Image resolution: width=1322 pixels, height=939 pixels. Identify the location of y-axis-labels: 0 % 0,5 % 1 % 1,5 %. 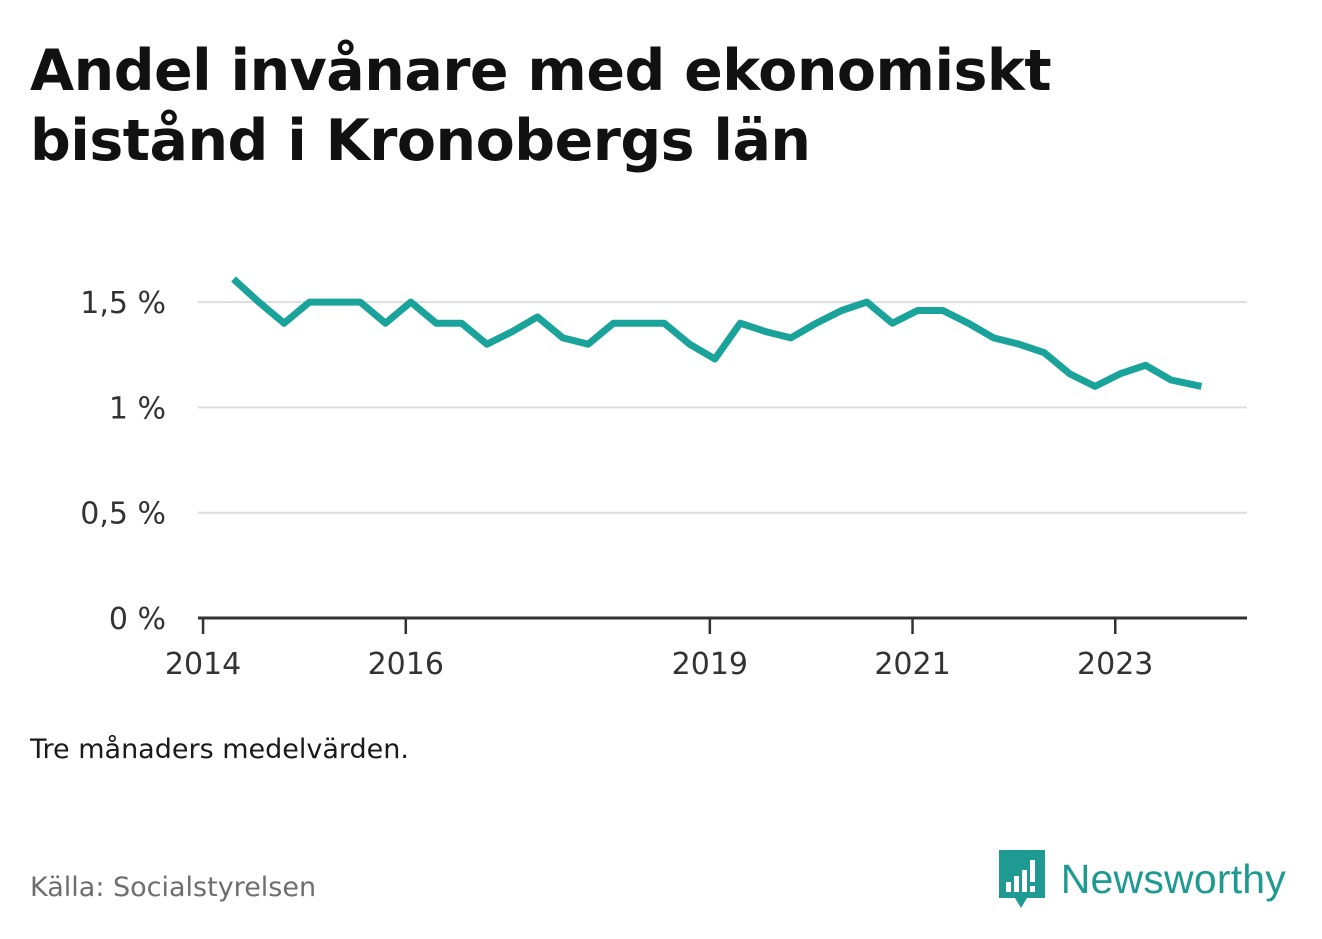
(123, 461).